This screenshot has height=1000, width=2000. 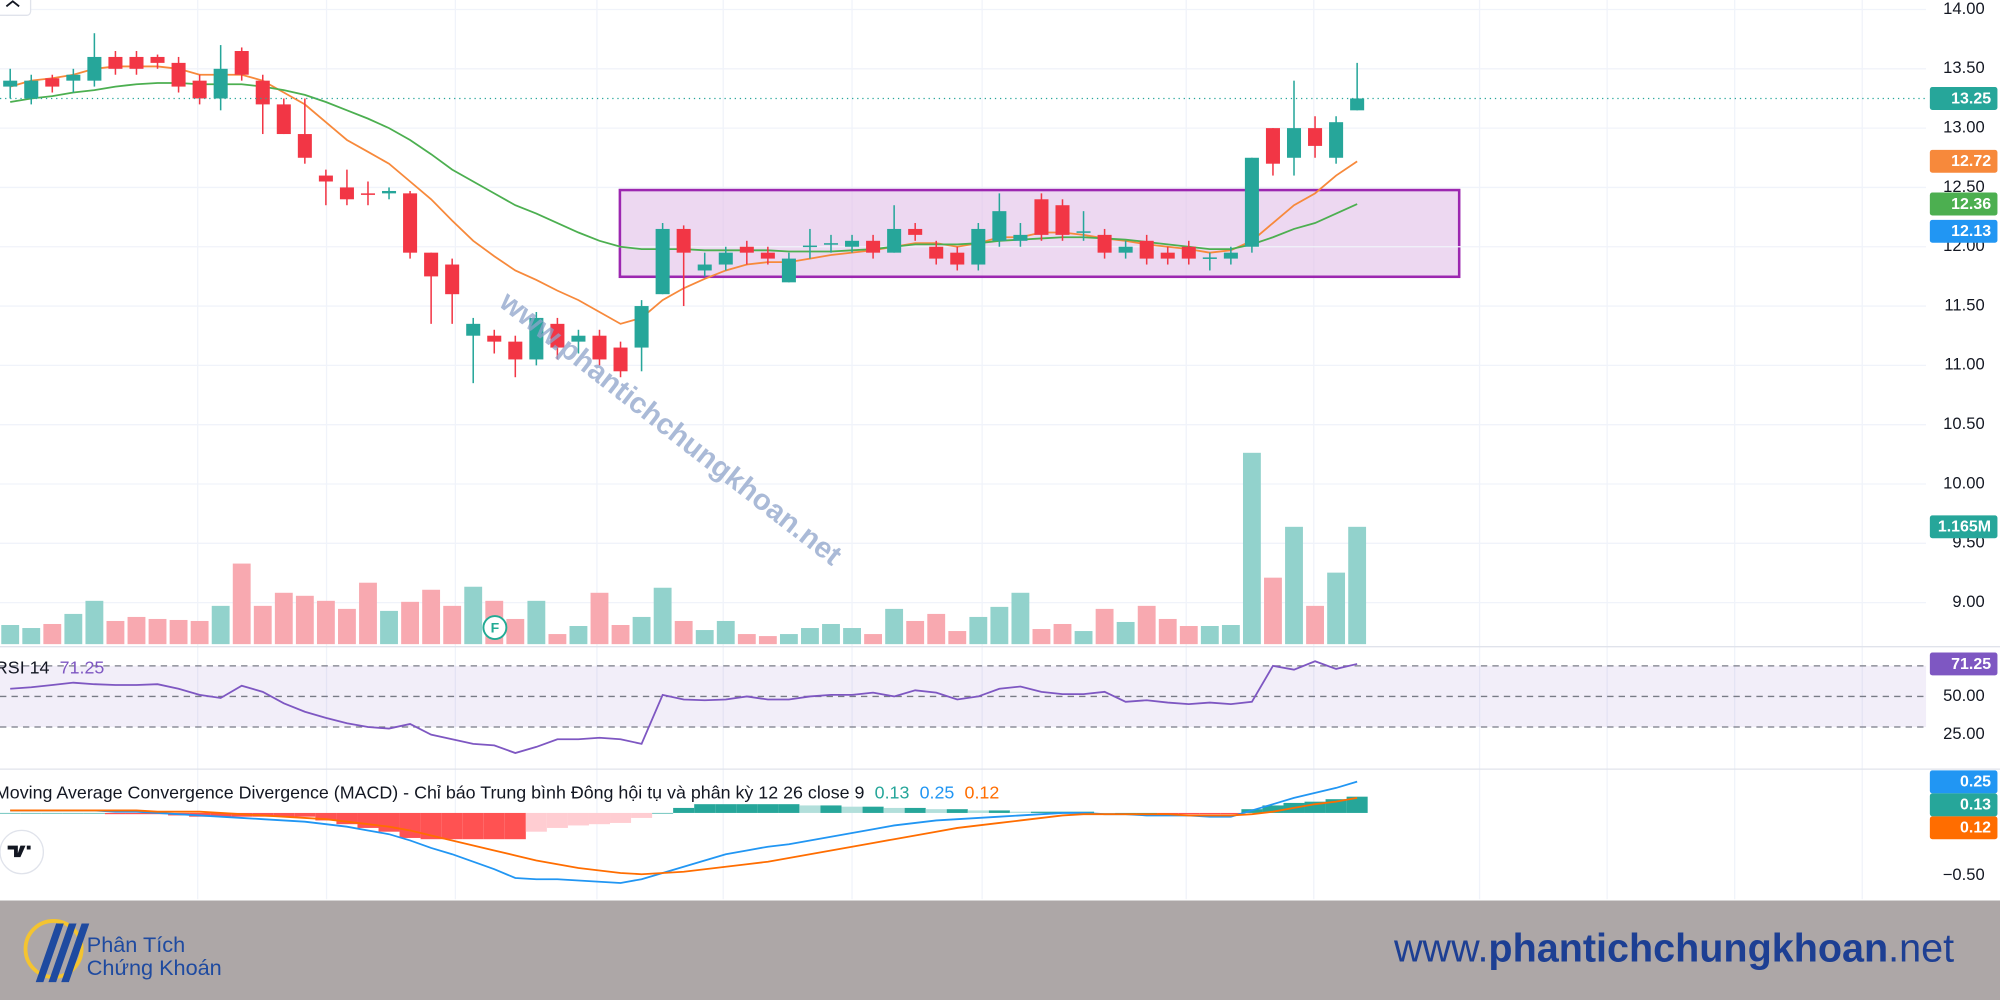 I want to click on rsi-line, so click(x=684, y=707).